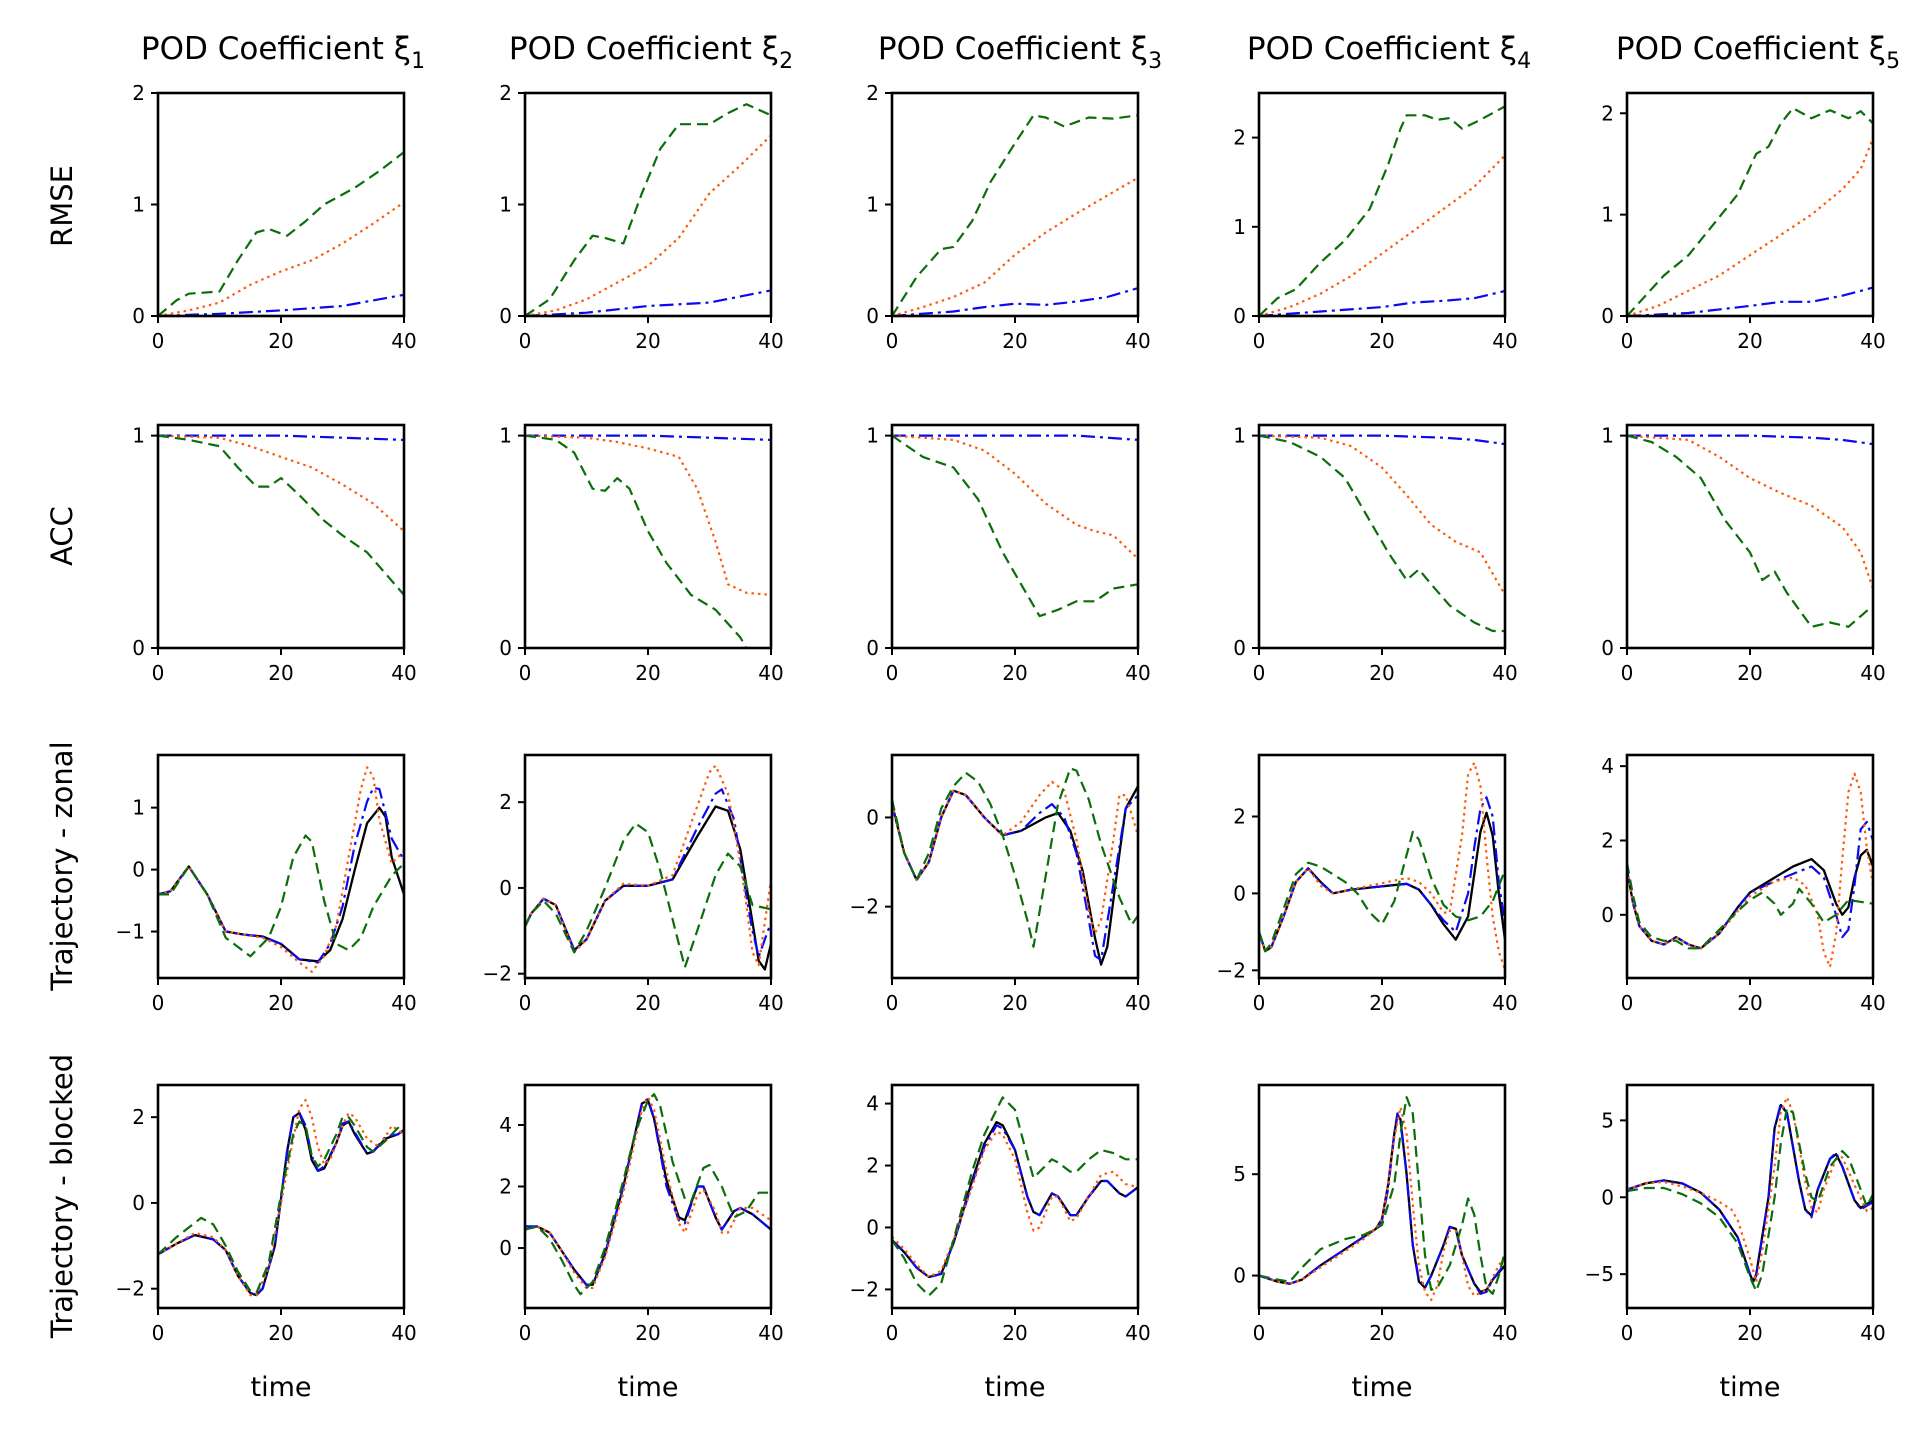 The image size is (1920, 1440). Describe the element at coordinates (62, 866) in the screenshot. I see `row-label-trajectory-zonal: Trajectory - zonal` at that location.